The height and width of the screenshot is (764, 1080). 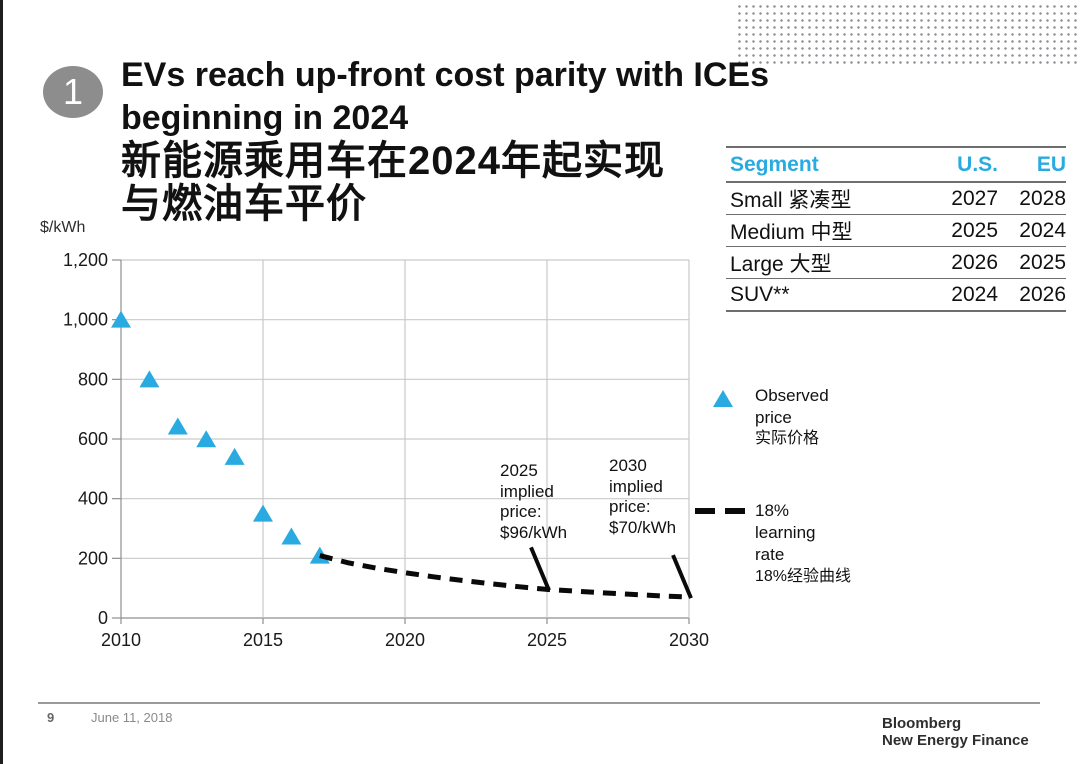 I want to click on page-number: 9, so click(x=51, y=717).